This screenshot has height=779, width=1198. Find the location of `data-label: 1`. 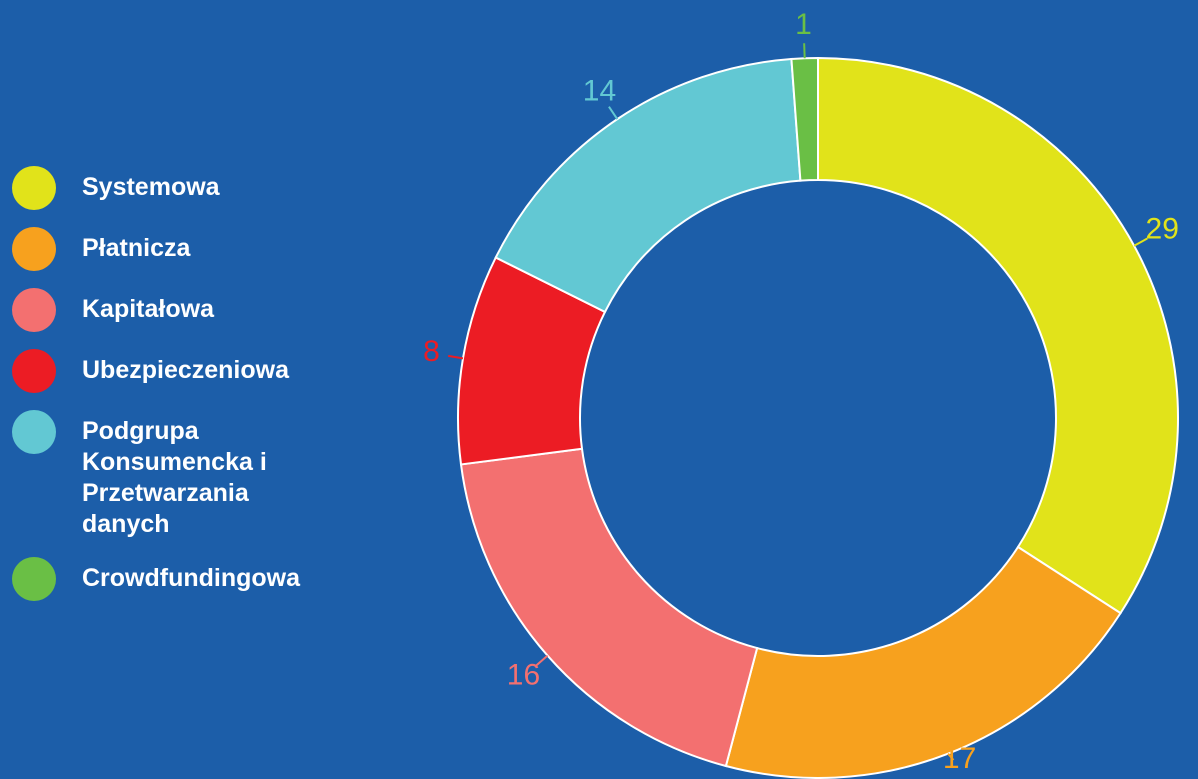

data-label: 1 is located at coordinates (803, 24).